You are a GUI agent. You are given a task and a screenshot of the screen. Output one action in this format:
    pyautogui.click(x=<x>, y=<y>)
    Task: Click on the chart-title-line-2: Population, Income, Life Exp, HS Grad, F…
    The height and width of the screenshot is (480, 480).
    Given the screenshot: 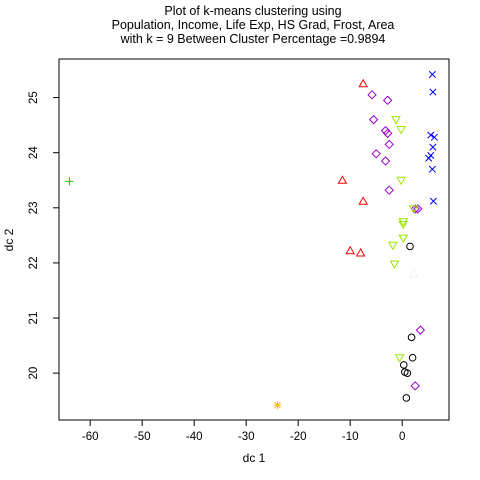 What is the action you would take?
    pyautogui.click(x=253, y=25)
    